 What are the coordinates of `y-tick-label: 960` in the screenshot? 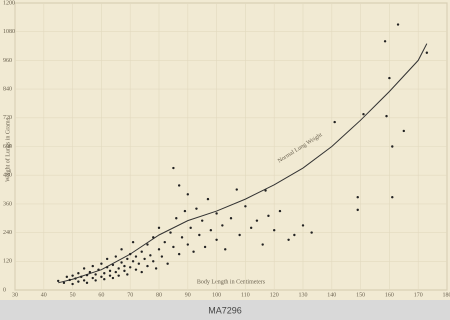 It's located at (7, 61).